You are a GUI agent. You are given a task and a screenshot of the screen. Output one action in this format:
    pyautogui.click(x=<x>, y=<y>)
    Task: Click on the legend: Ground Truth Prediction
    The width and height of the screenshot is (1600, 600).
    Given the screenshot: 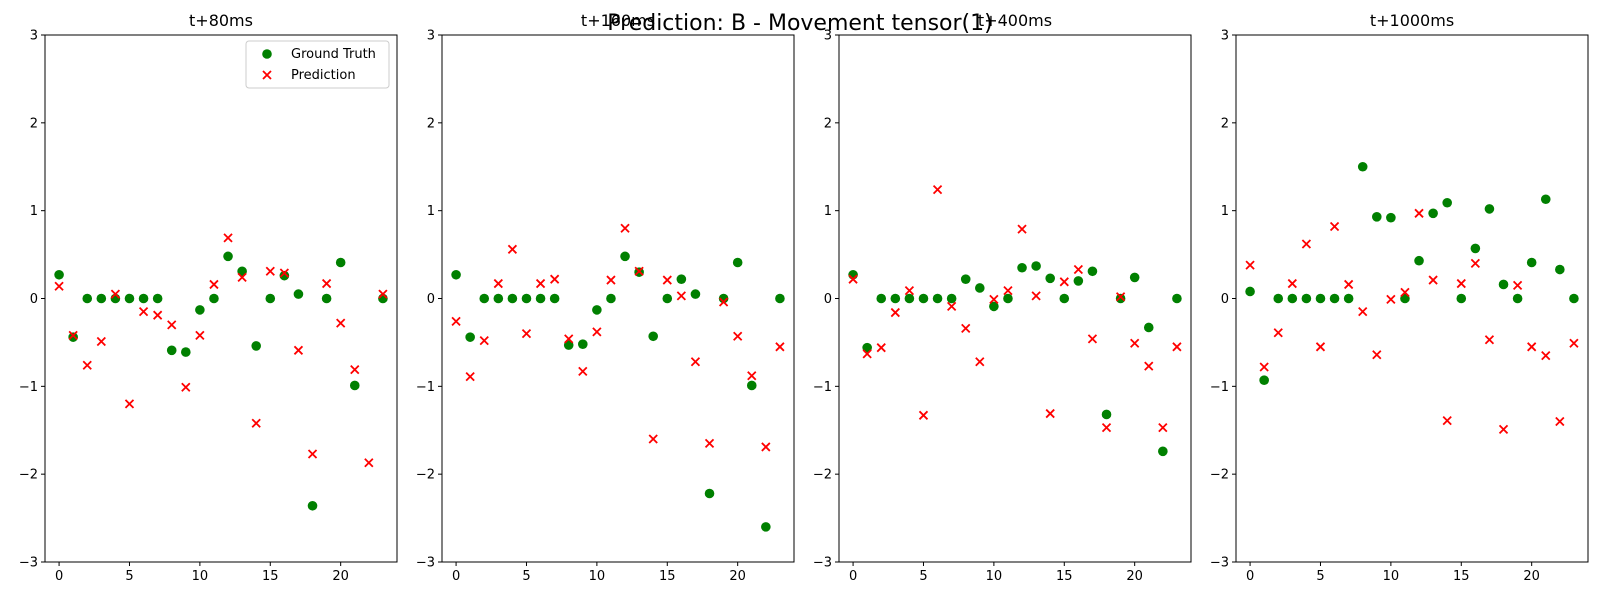 What is the action you would take?
    pyautogui.click(x=317, y=64)
    